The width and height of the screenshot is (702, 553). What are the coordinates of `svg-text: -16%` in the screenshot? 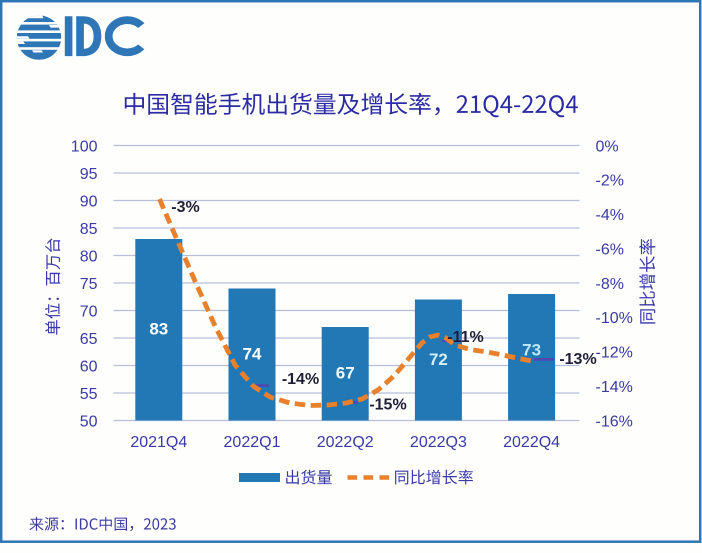 It's located at (614, 421).